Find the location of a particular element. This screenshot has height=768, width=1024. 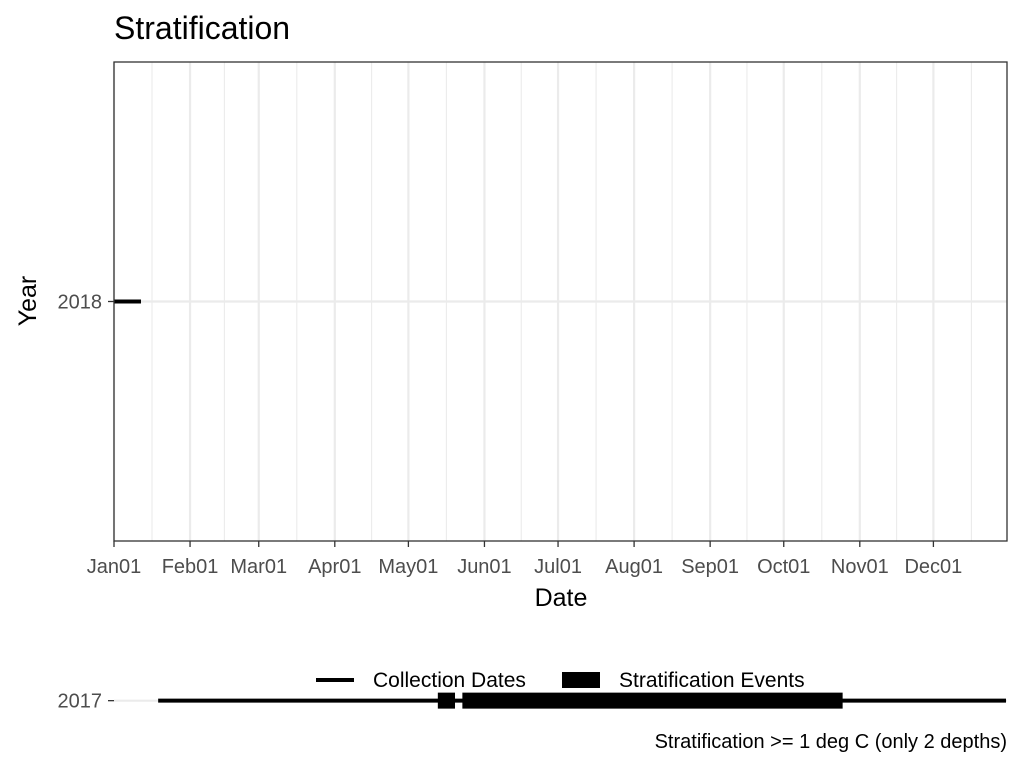

x-tick-label: Aug01 is located at coordinates (634, 567).